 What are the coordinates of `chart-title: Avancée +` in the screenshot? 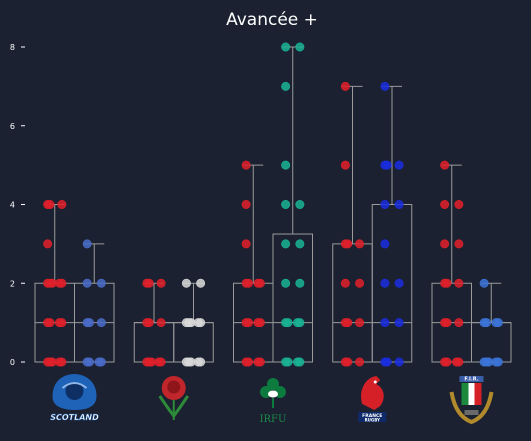 It's located at (272, 20).